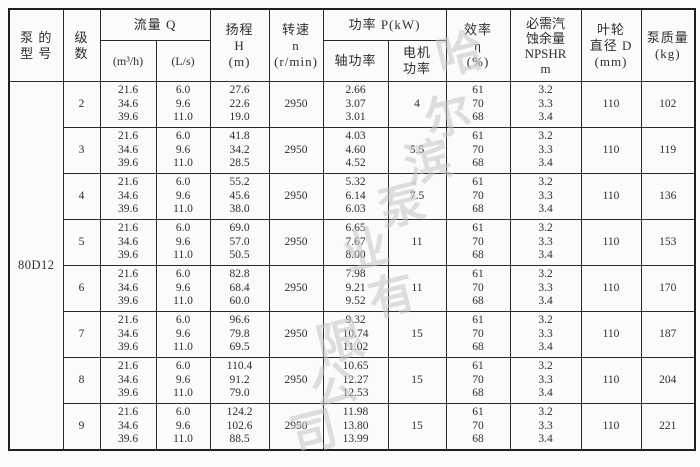 This screenshot has height=467, width=700. Describe the element at coordinates (355, 288) in the screenshot. I see `shaft-power-cell: 7.98 9.21 9.52` at that location.